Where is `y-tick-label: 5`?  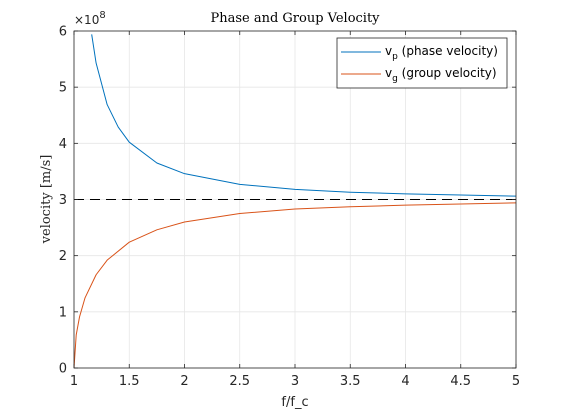
y-tick-label: 5 is located at coordinates (63, 88).